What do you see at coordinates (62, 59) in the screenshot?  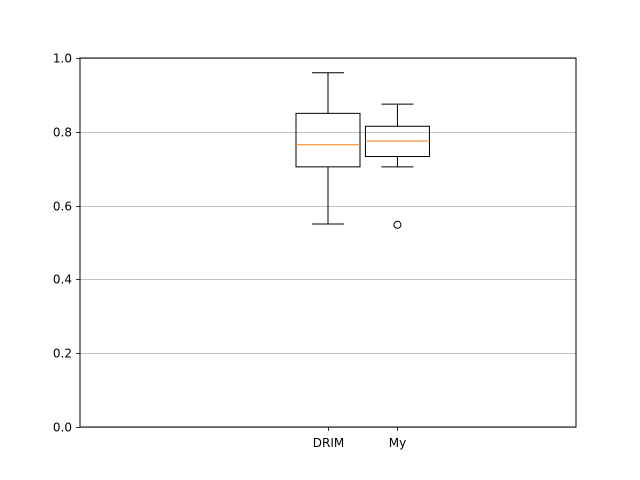 I see `y-tick-label: 1.0` at bounding box center [62, 59].